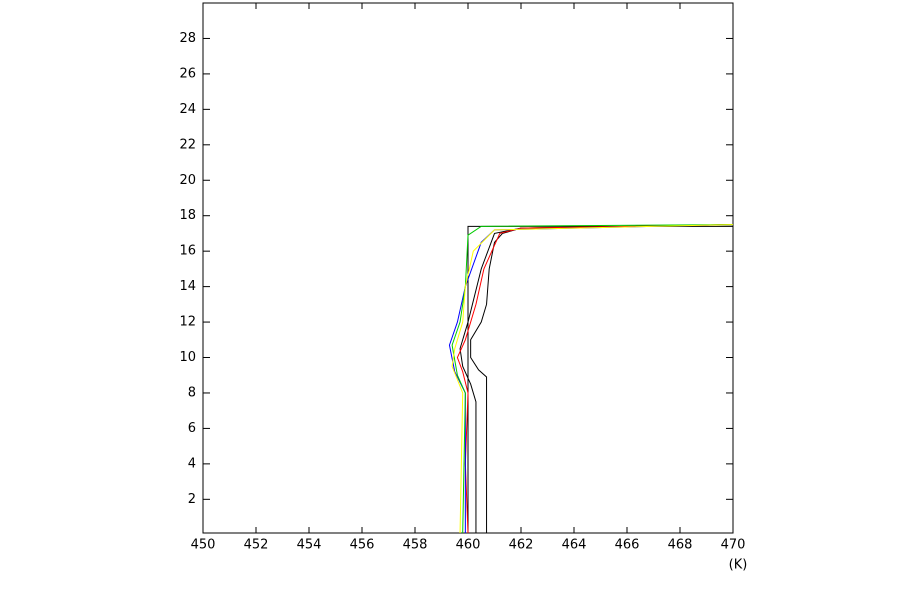 The image size is (900, 600). Describe the element at coordinates (256, 545) in the screenshot. I see `x-tick-label: 452` at that location.